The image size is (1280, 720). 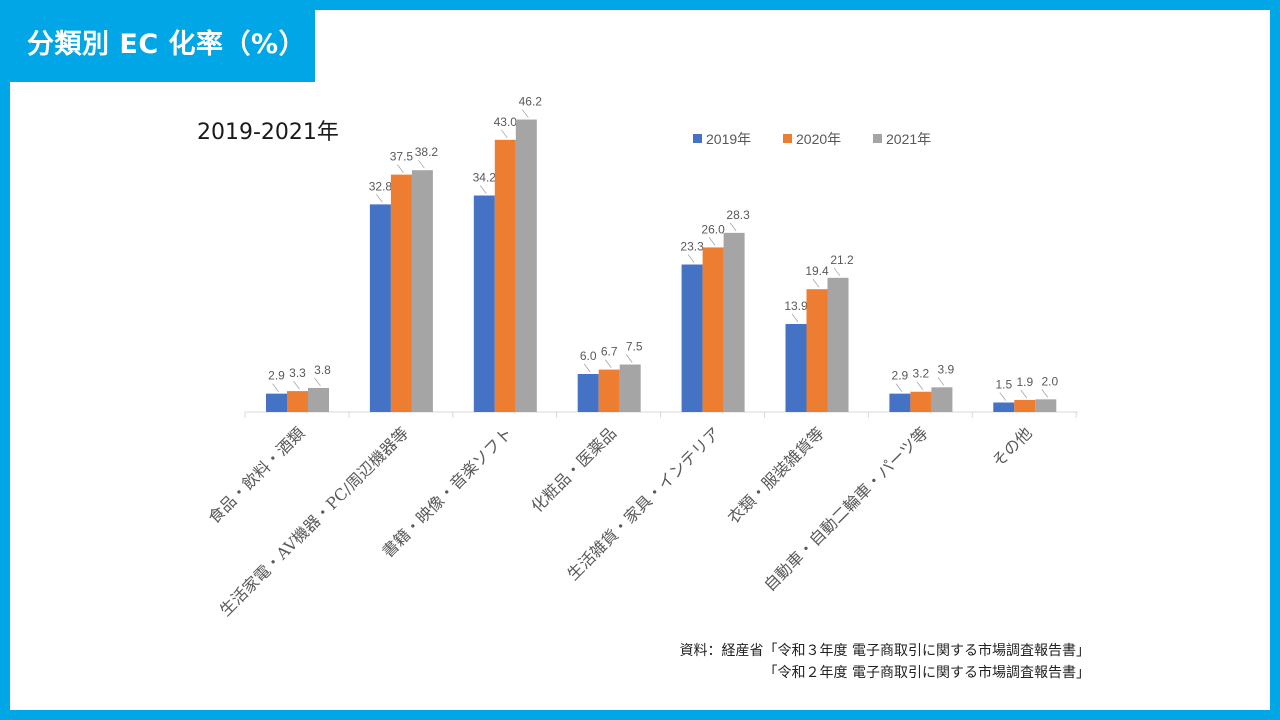 What do you see at coordinates (787, 138) in the screenshot?
I see `legend-swatch-2020年` at bounding box center [787, 138].